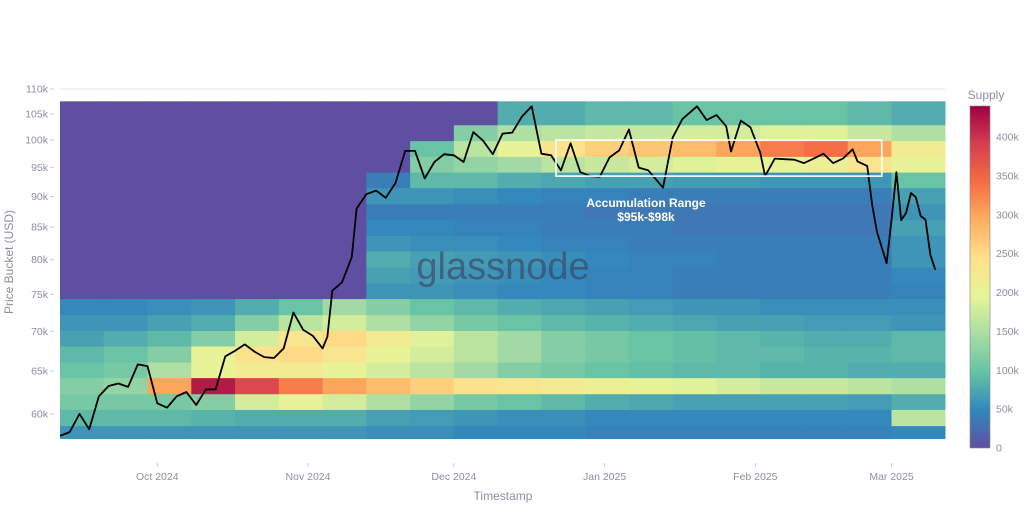  Describe the element at coordinates (40, 228) in the screenshot. I see `y-tick-label: 85k` at that location.